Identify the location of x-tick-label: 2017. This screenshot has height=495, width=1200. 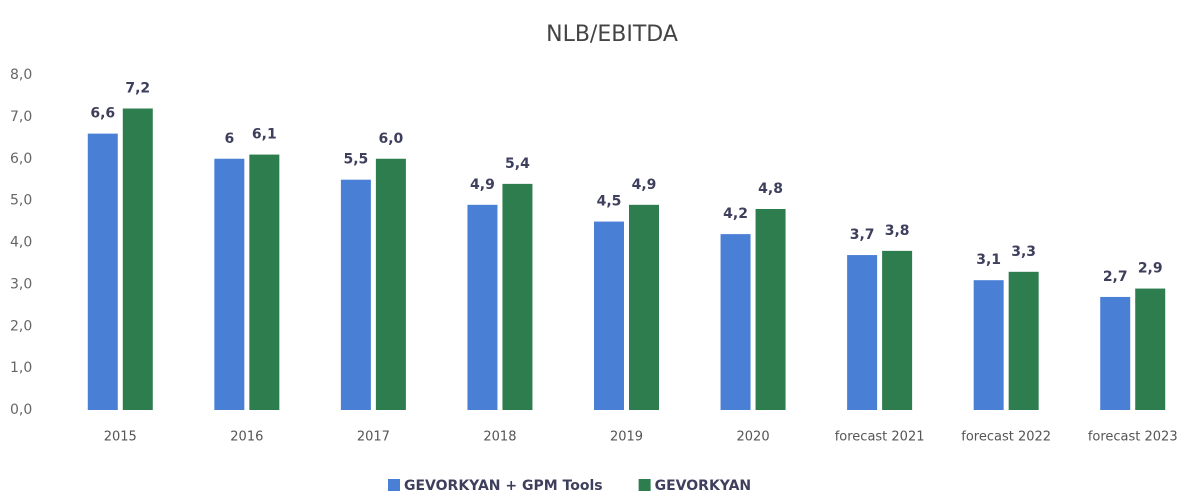
(373, 437).